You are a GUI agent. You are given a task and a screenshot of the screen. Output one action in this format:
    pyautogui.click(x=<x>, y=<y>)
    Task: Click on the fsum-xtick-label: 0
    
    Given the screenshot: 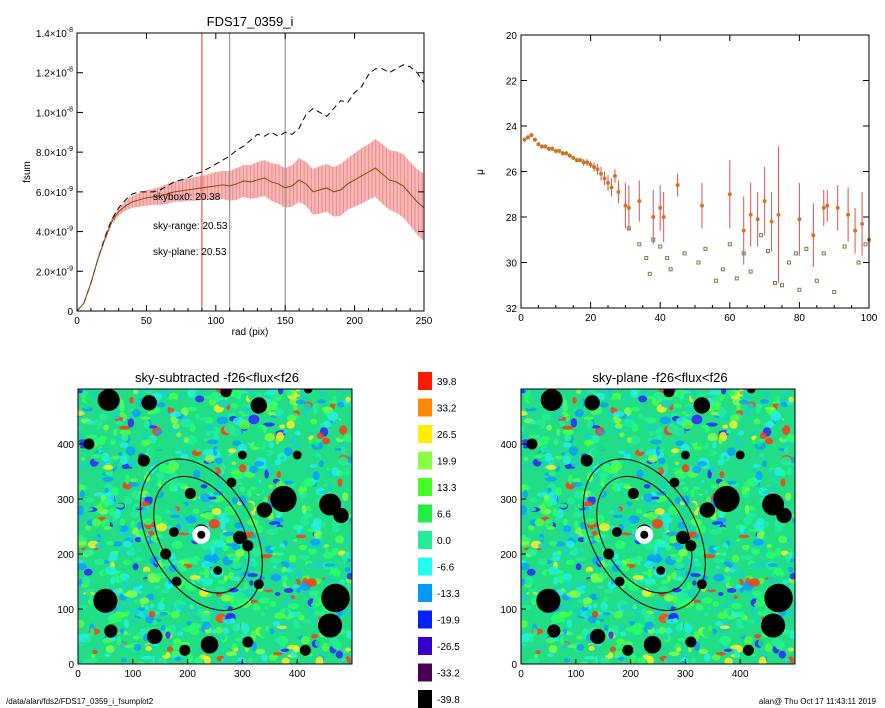 What is the action you would take?
    pyautogui.click(x=77, y=321)
    